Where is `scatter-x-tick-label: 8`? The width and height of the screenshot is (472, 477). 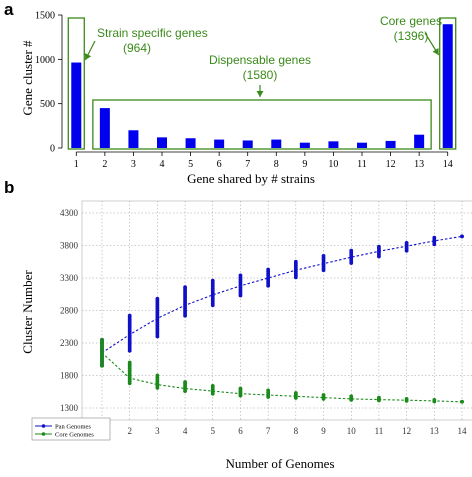
scatter-x-tick-label: 8 is located at coordinates (296, 431).